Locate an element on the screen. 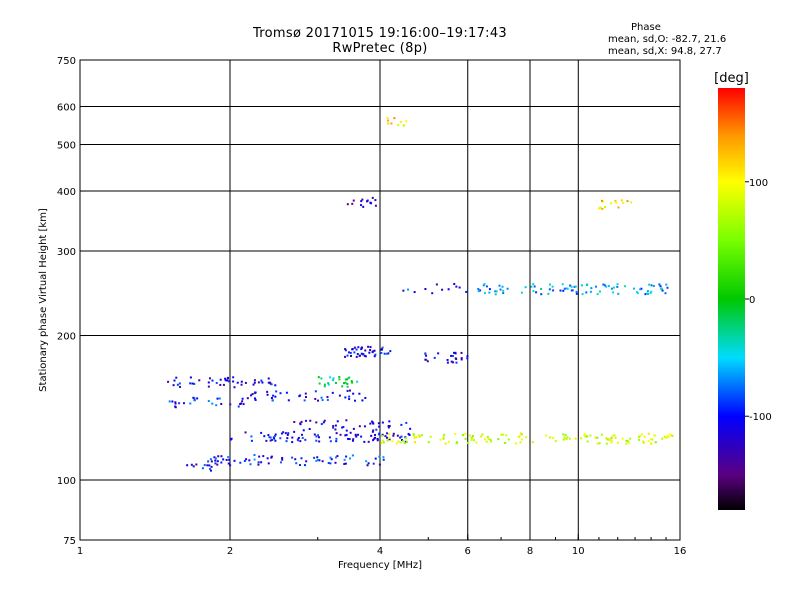  y-tick-label: 300 is located at coordinates (66, 252).